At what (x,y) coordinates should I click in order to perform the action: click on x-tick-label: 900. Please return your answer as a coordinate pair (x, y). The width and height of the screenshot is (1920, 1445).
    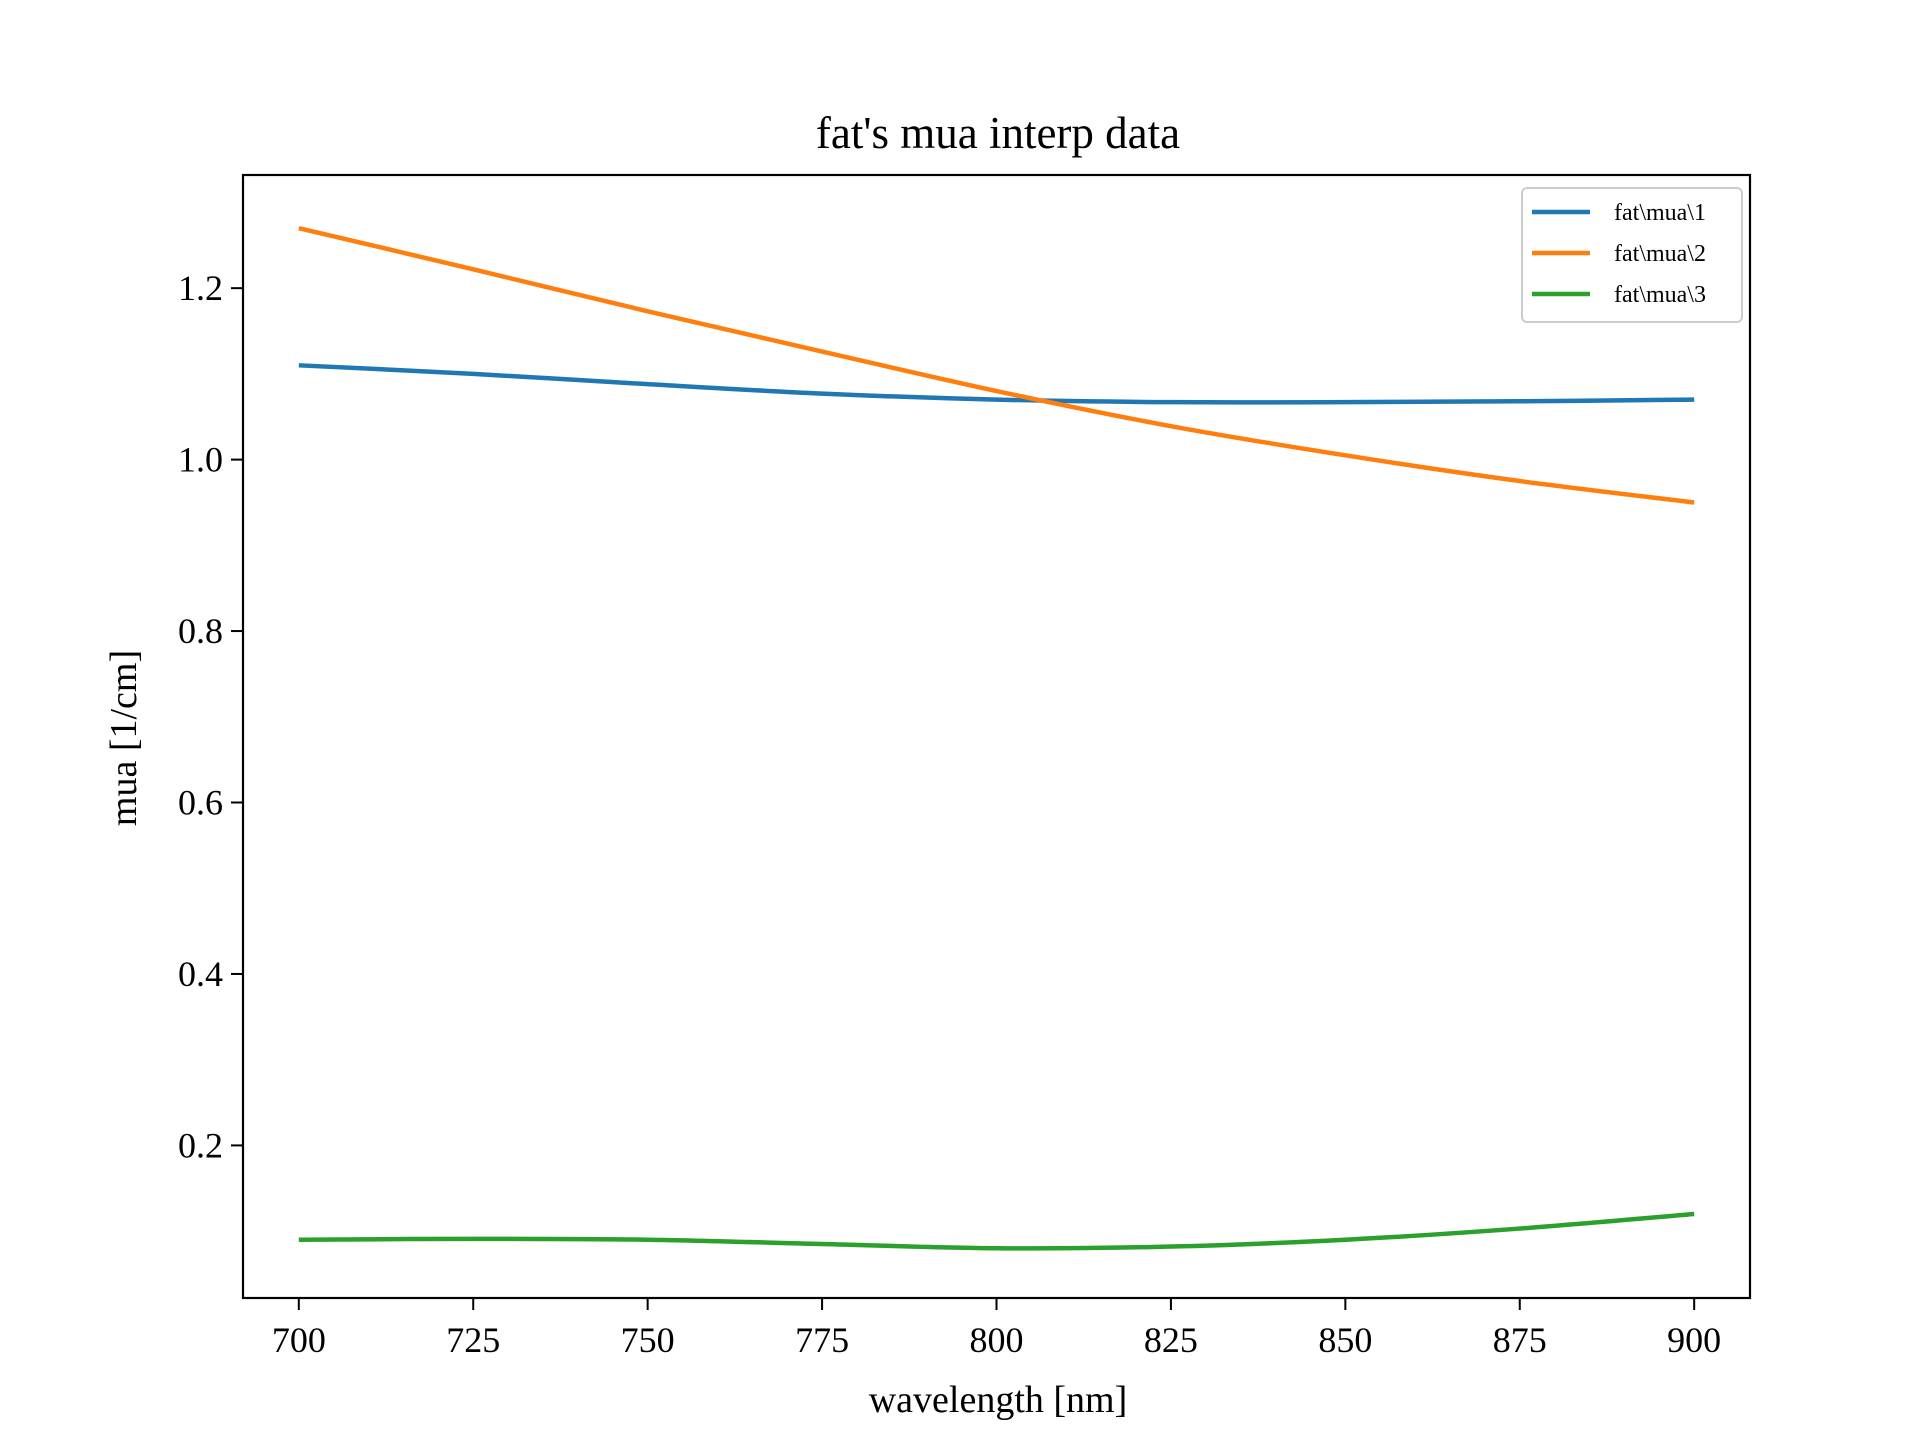
    Looking at the image, I should click on (1694, 1340).